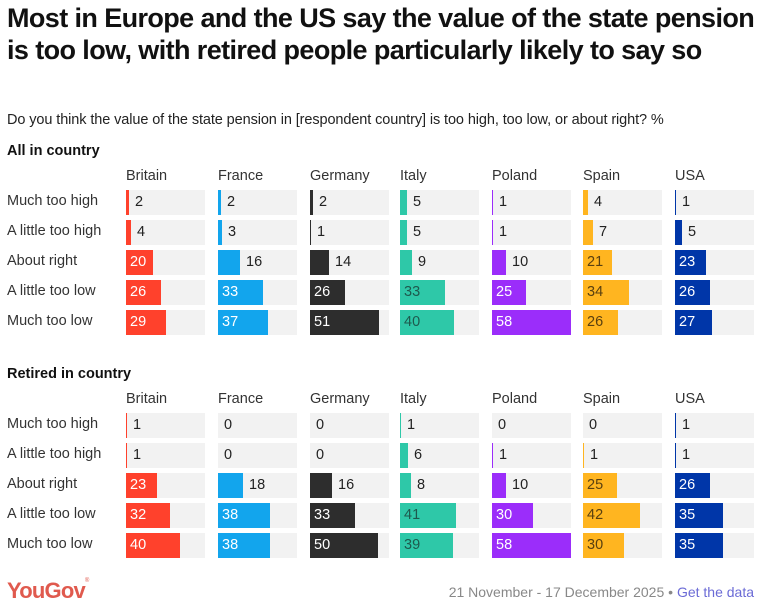  What do you see at coordinates (349, 455) in the screenshot?
I see `bar-track: 0` at bounding box center [349, 455].